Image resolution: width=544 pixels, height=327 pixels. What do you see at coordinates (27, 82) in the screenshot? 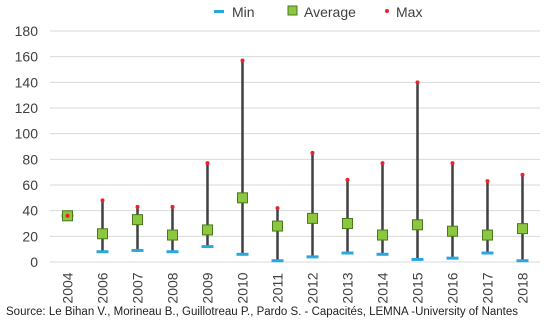
I see `y-tick-label: 140` at bounding box center [27, 82].